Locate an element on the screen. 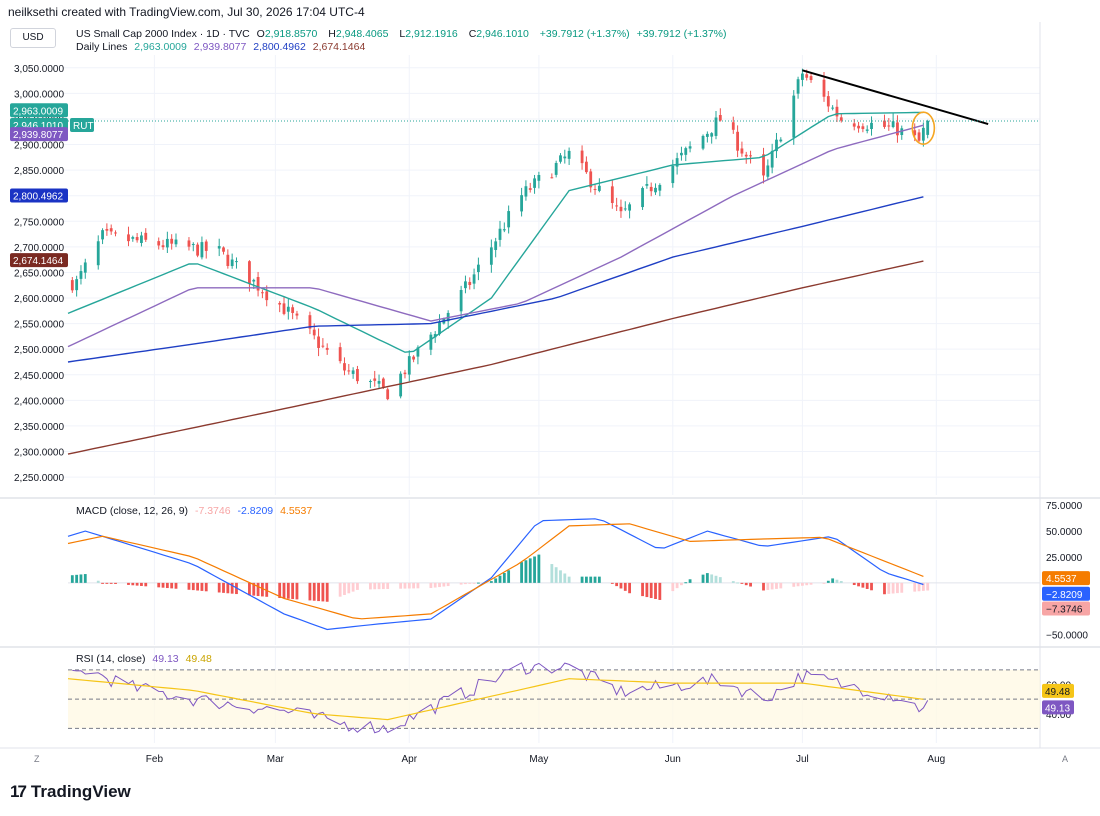  rsi-value: 49.13 is located at coordinates (165, 659).